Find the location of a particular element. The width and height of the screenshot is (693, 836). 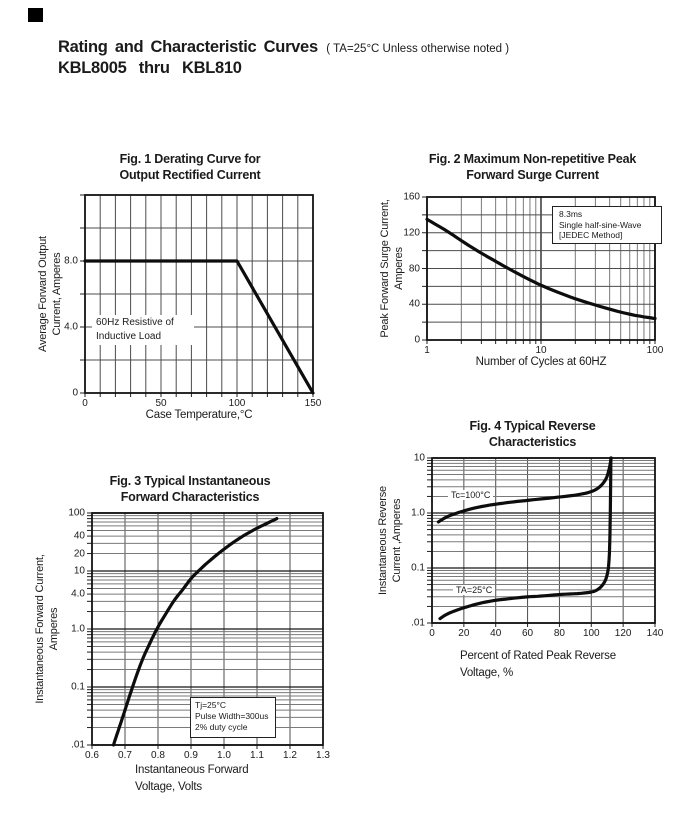

x-tick-label: 60 is located at coordinates (528, 633).